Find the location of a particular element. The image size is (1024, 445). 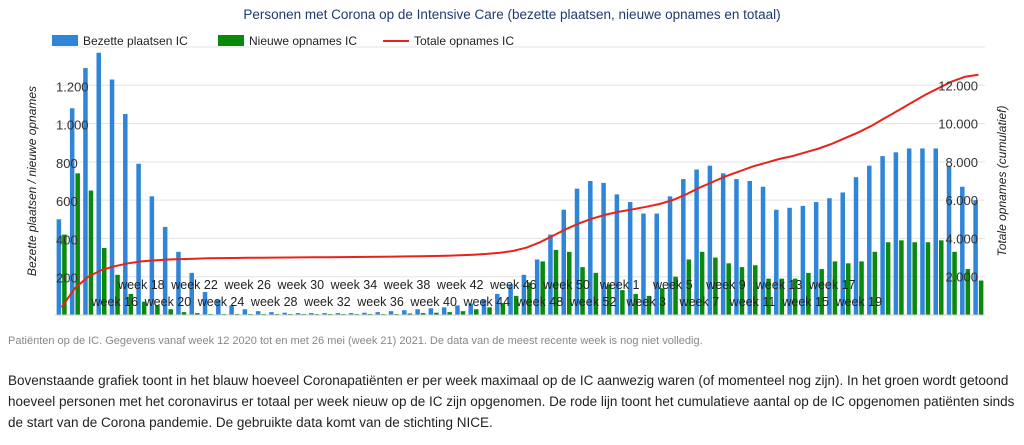

x-tick-label: week 20 is located at coordinates (168, 302).